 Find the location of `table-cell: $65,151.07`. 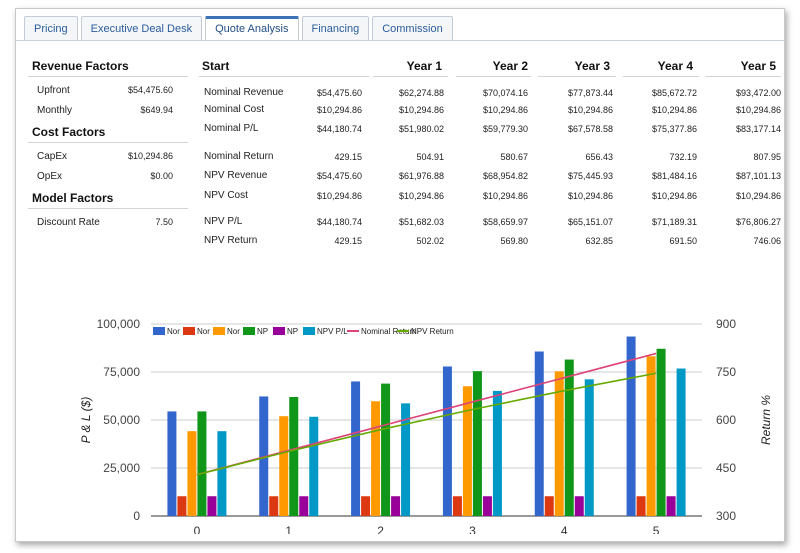

table-cell: $65,151.07 is located at coordinates (590, 222).